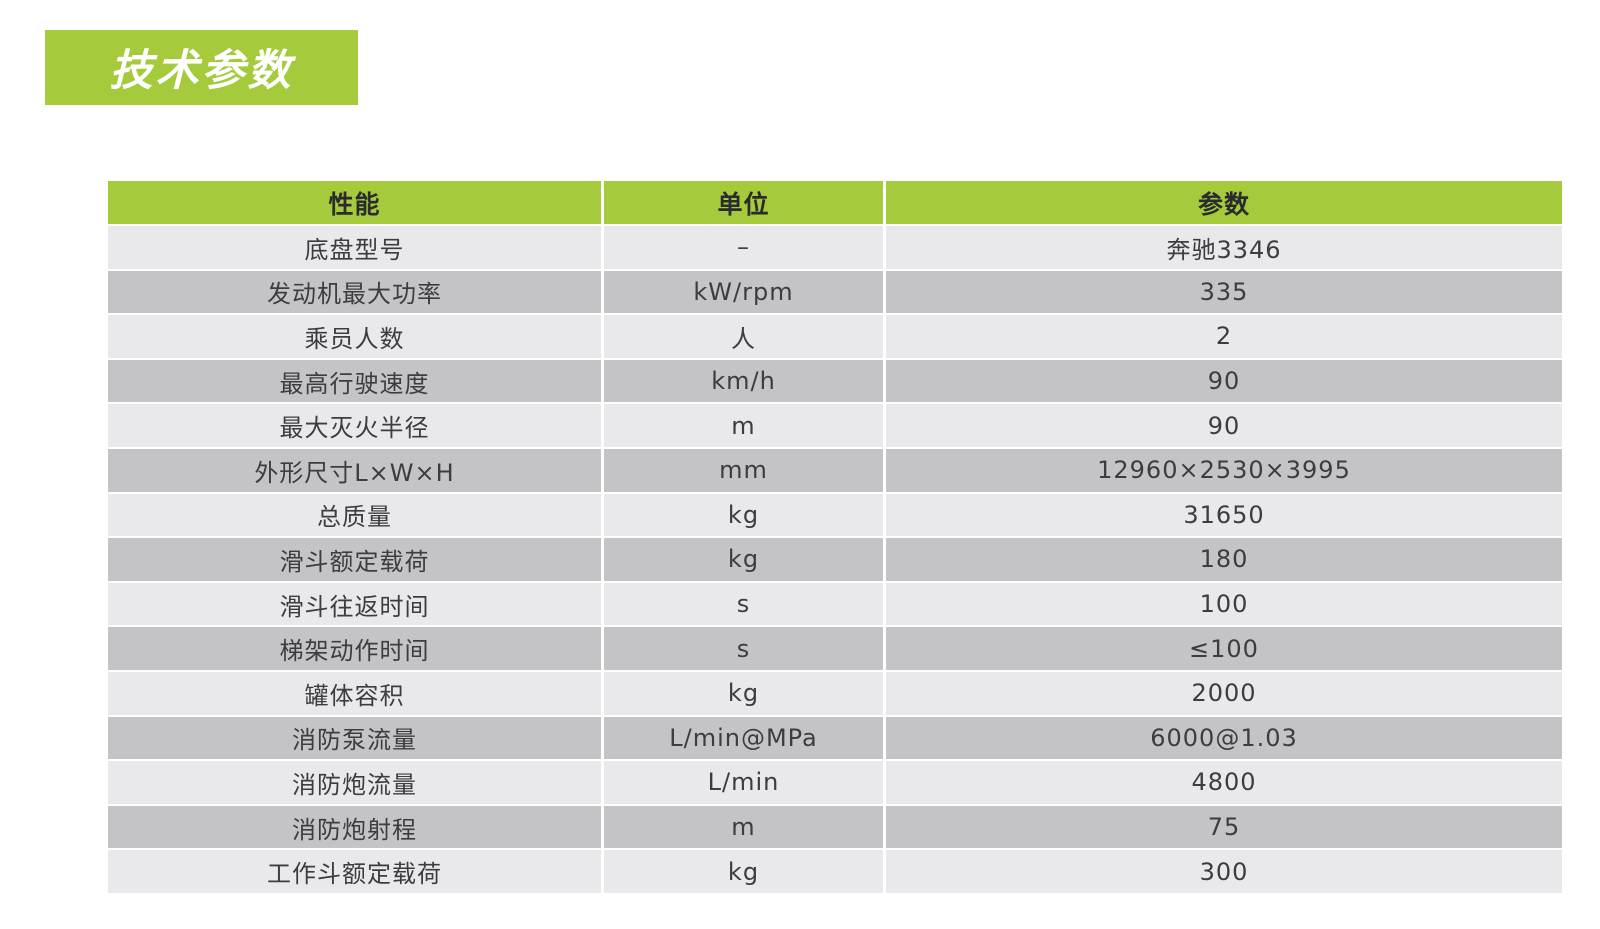 This screenshot has width=1600, height=929. I want to click on row-name-cell: 工作斗额定载荷, so click(354, 871).